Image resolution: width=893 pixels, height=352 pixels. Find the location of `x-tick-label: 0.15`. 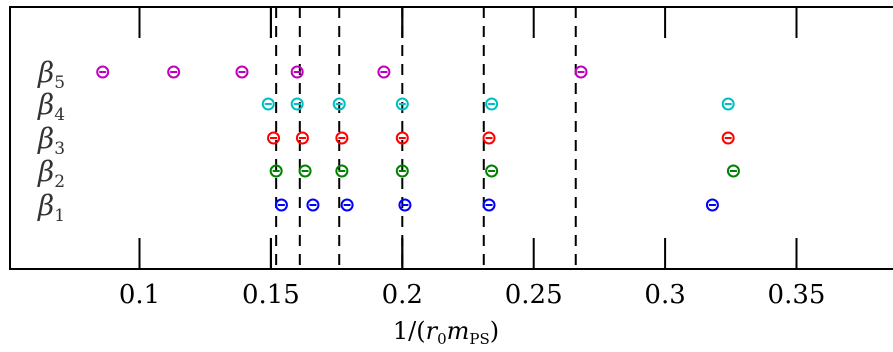

x-tick-label: 0.15 is located at coordinates (271, 295).